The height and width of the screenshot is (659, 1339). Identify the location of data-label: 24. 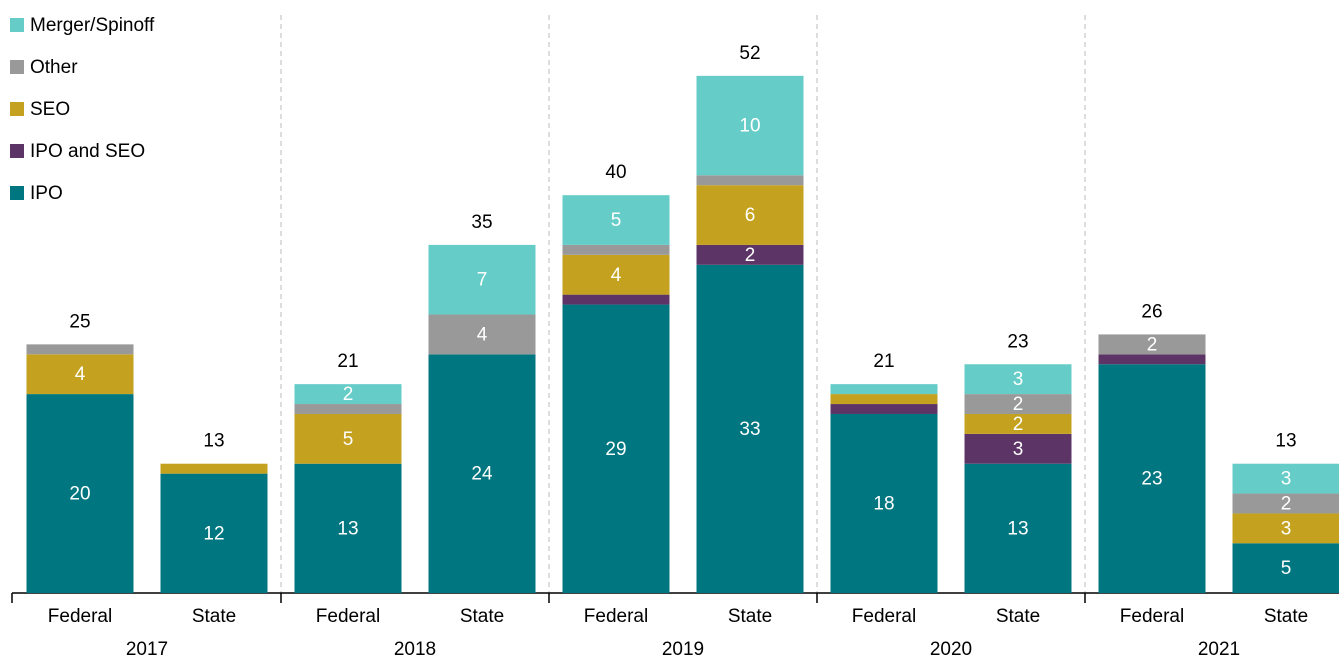
(482, 474).